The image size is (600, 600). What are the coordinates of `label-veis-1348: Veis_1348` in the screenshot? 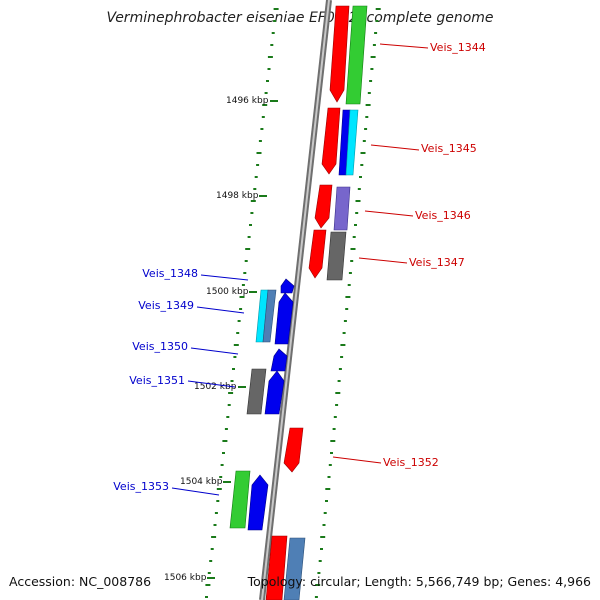 It's located at (170, 273).